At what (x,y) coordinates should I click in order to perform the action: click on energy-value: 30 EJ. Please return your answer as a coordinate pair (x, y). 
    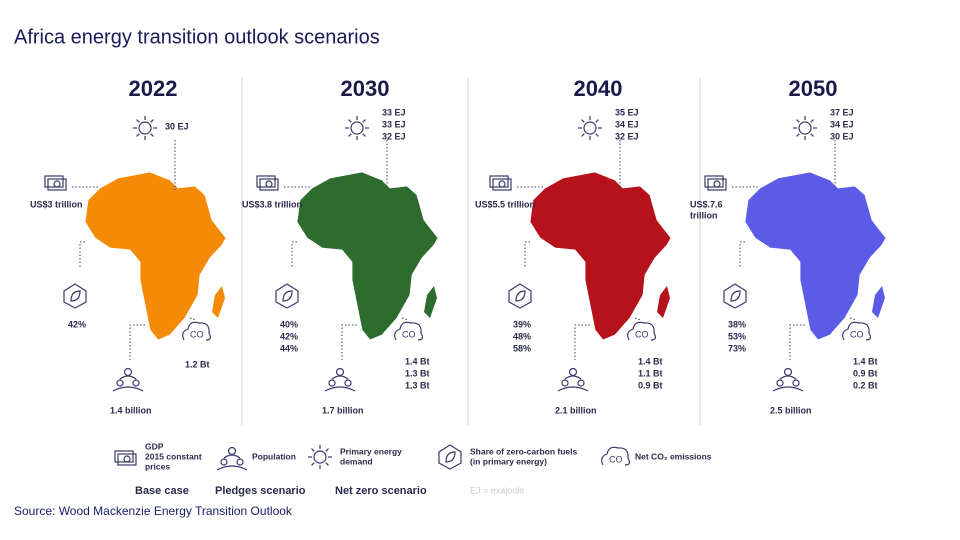
    Looking at the image, I should click on (842, 136).